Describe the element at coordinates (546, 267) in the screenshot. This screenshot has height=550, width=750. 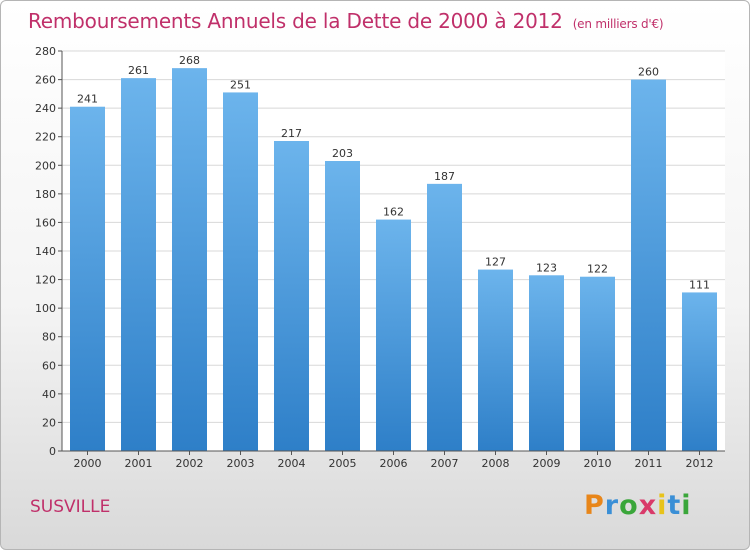
I see `value-label: 123` at that location.